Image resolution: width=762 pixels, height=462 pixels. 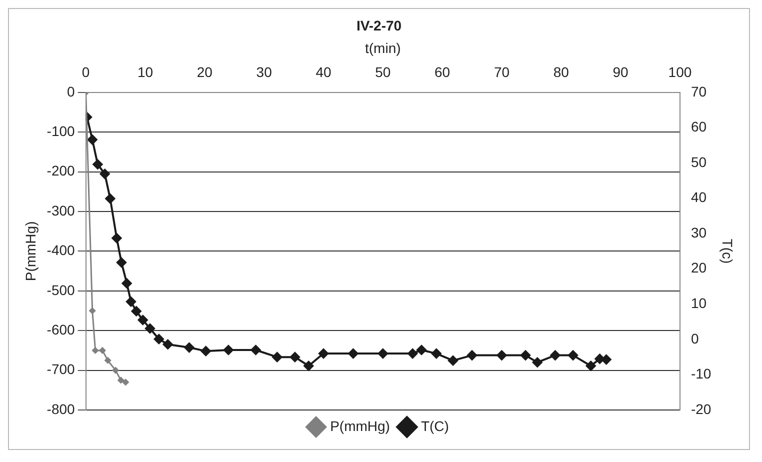 What do you see at coordinates (694, 338) in the screenshot?
I see `y2-tick-label: 0` at bounding box center [694, 338].